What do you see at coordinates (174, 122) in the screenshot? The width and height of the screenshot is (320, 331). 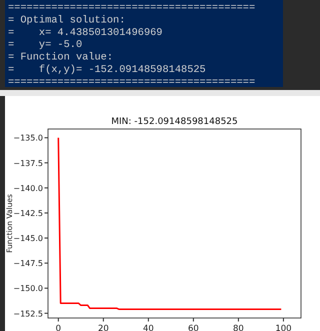 I see `chart-title: MIN: -152.09148598148525` at bounding box center [174, 122].